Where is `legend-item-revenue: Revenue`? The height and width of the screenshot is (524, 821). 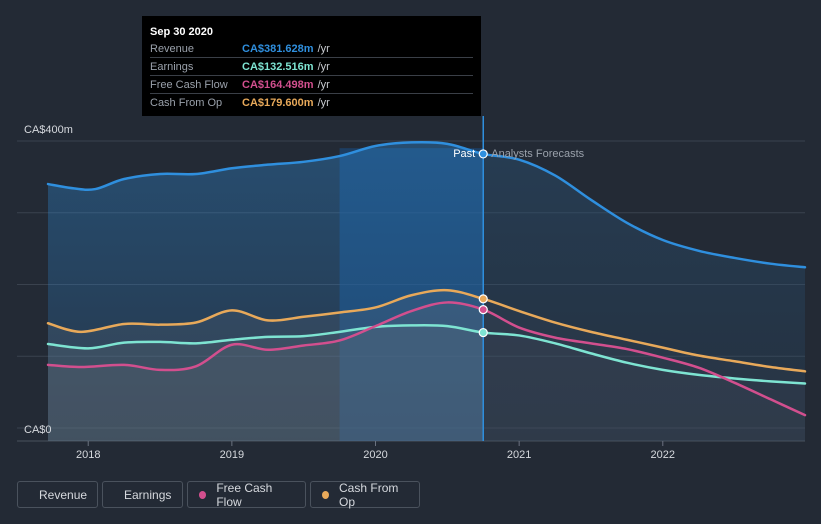
legend-item-revenue: Revenue is located at coordinates (57, 494).